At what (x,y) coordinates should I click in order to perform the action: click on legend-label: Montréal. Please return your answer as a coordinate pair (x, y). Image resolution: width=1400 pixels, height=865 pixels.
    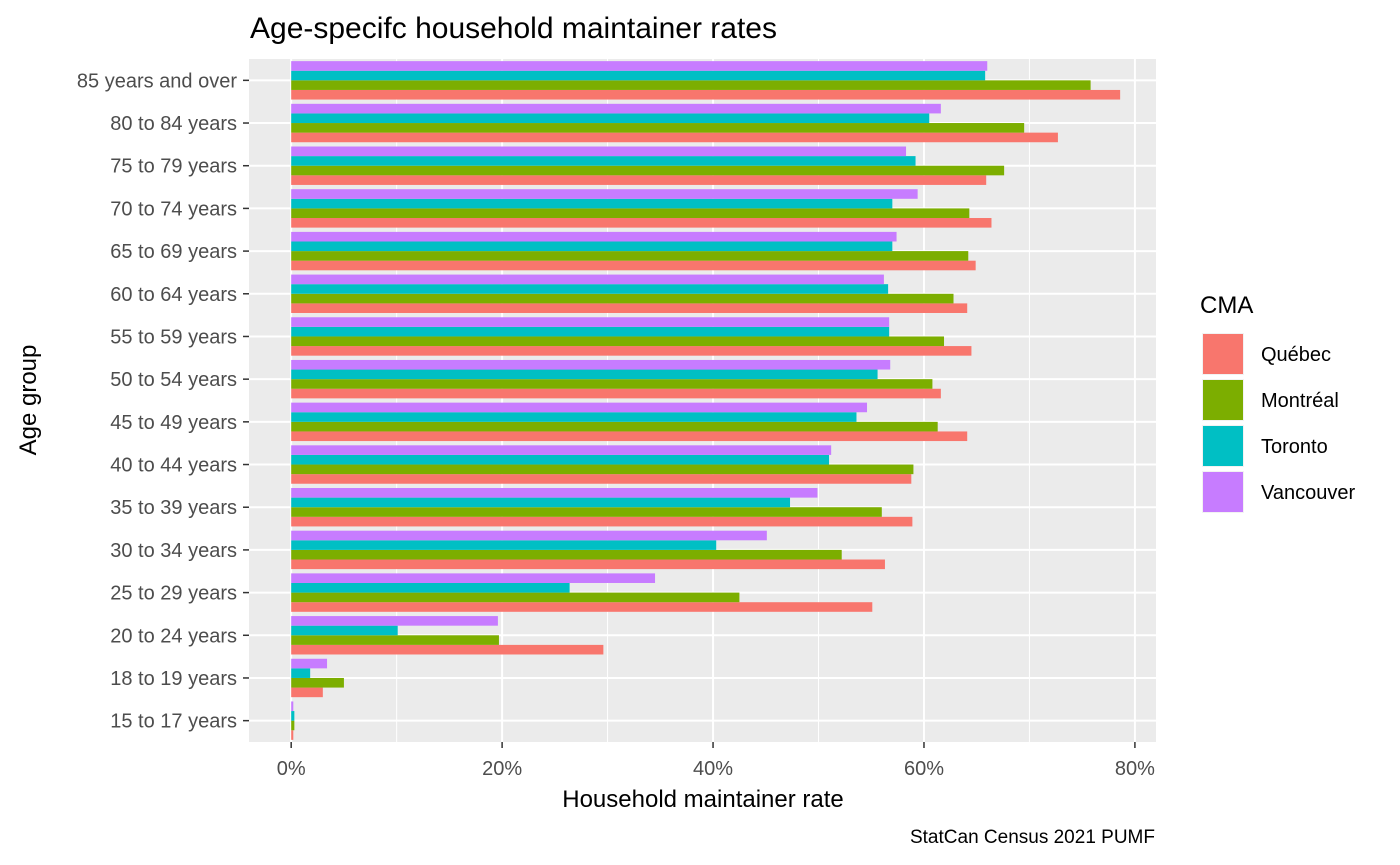
    Looking at the image, I should click on (1300, 401).